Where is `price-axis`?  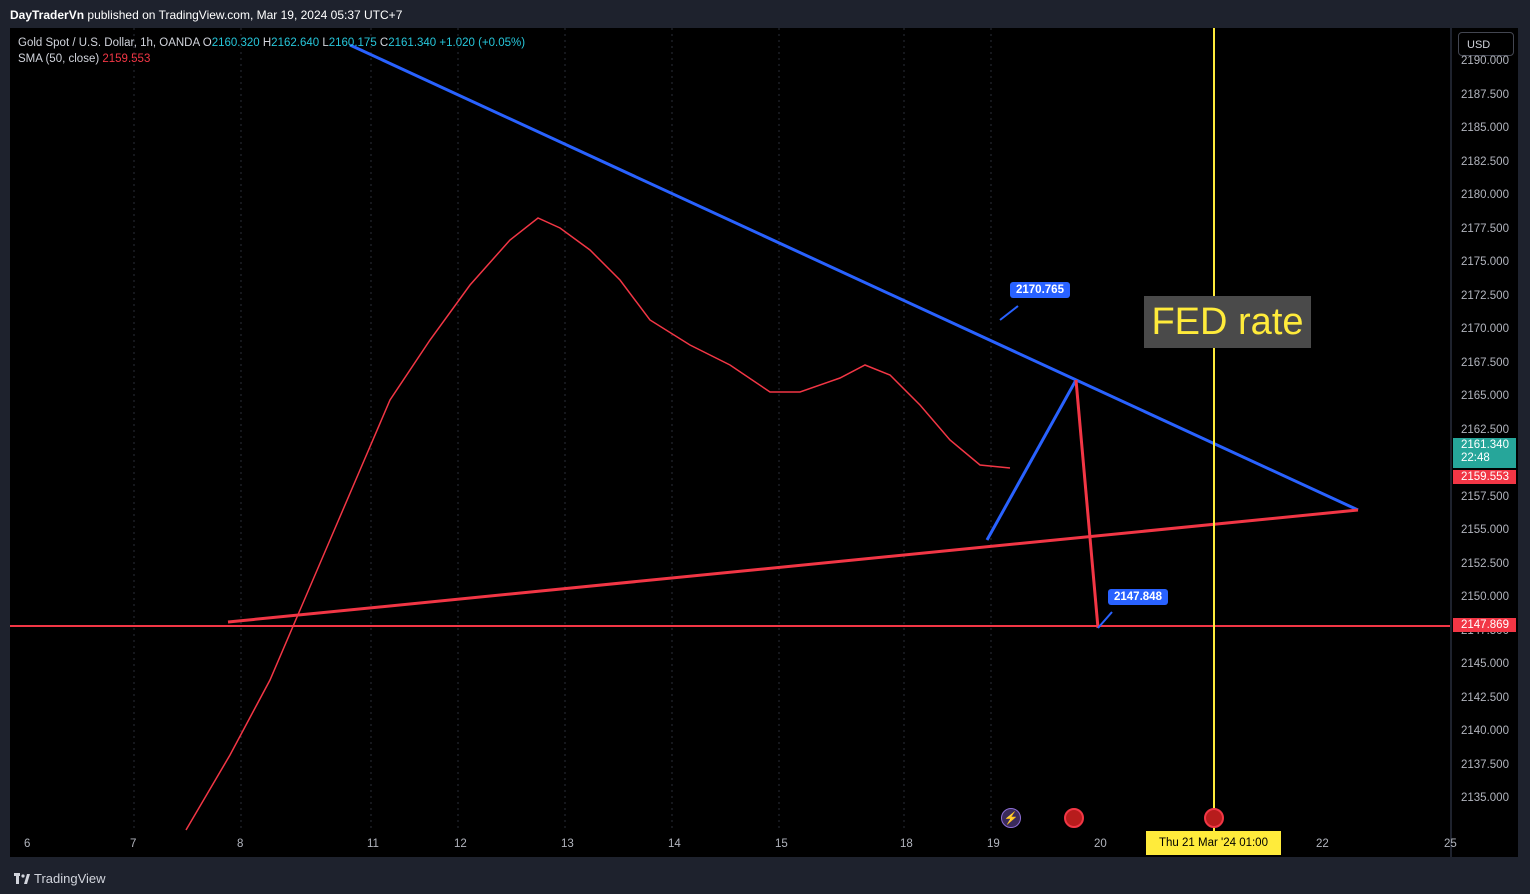 price-axis is located at coordinates (1485, 429).